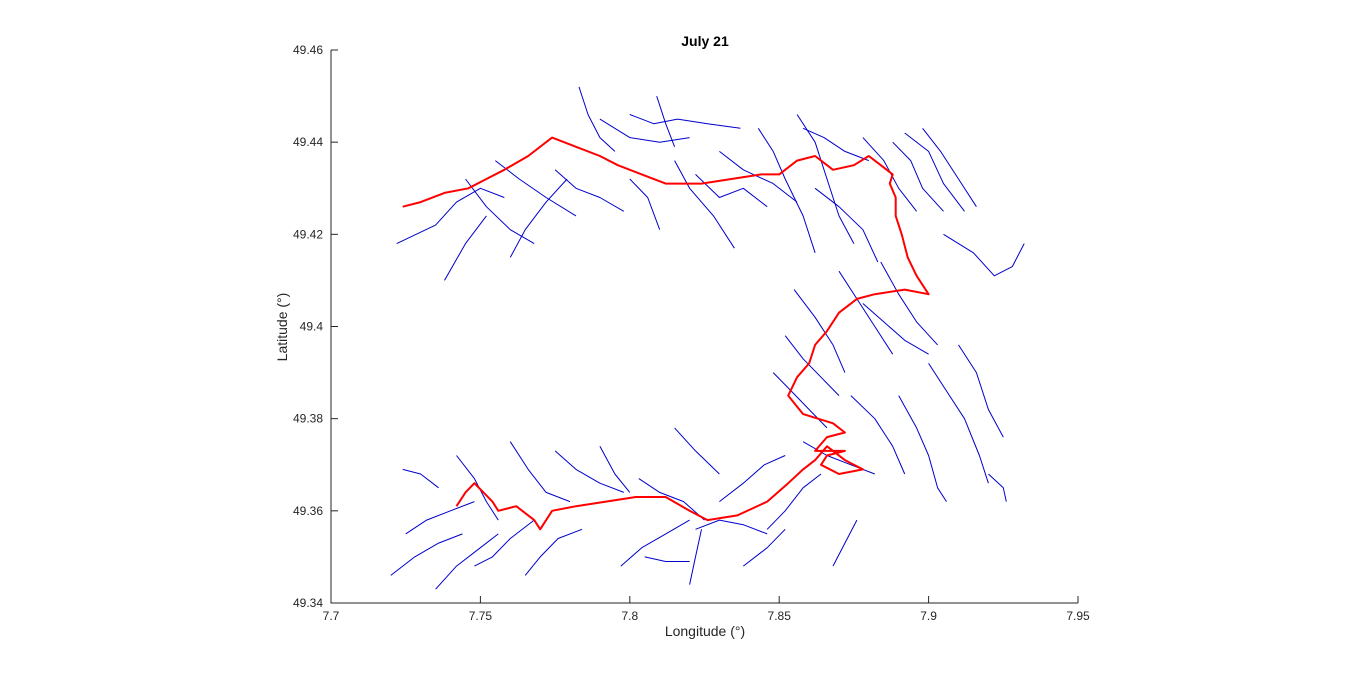 Image resolution: width=1362 pixels, height=679 pixels. What do you see at coordinates (1078, 616) in the screenshot?
I see `x-tick-label: 7.95` at bounding box center [1078, 616].